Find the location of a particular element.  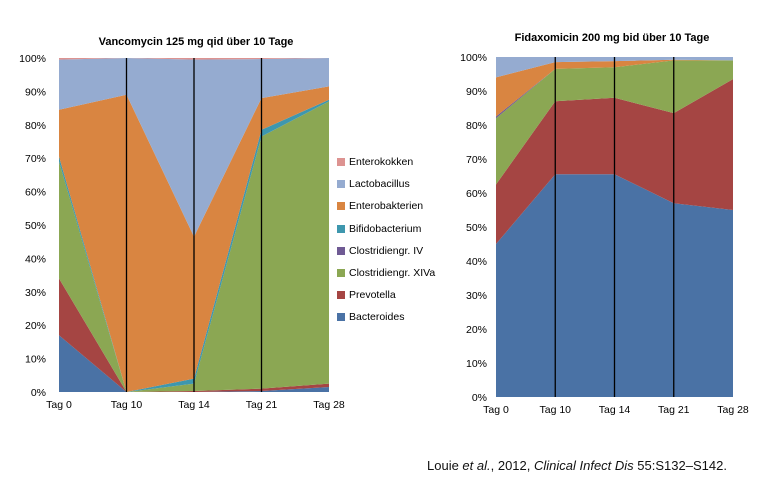

legend-item: Bacteroides is located at coordinates (386, 317).